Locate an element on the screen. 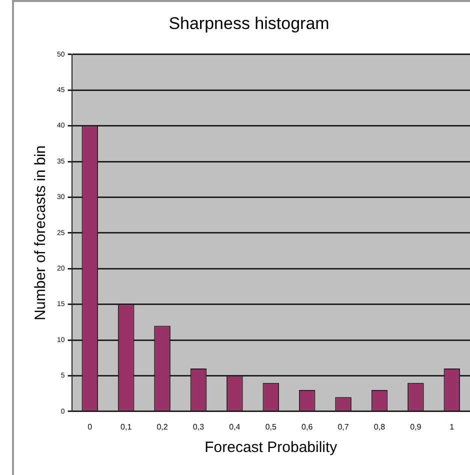 Image resolution: width=470 pixels, height=475 pixels. x-tick-label: 0,2 is located at coordinates (162, 427).